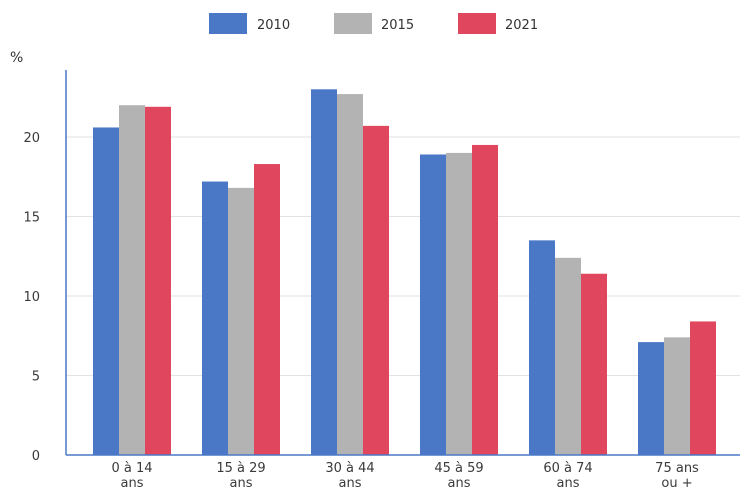 This screenshot has width=747, height=503. What do you see at coordinates (36, 456) in the screenshot?
I see `y-tick-label: 0` at bounding box center [36, 456].